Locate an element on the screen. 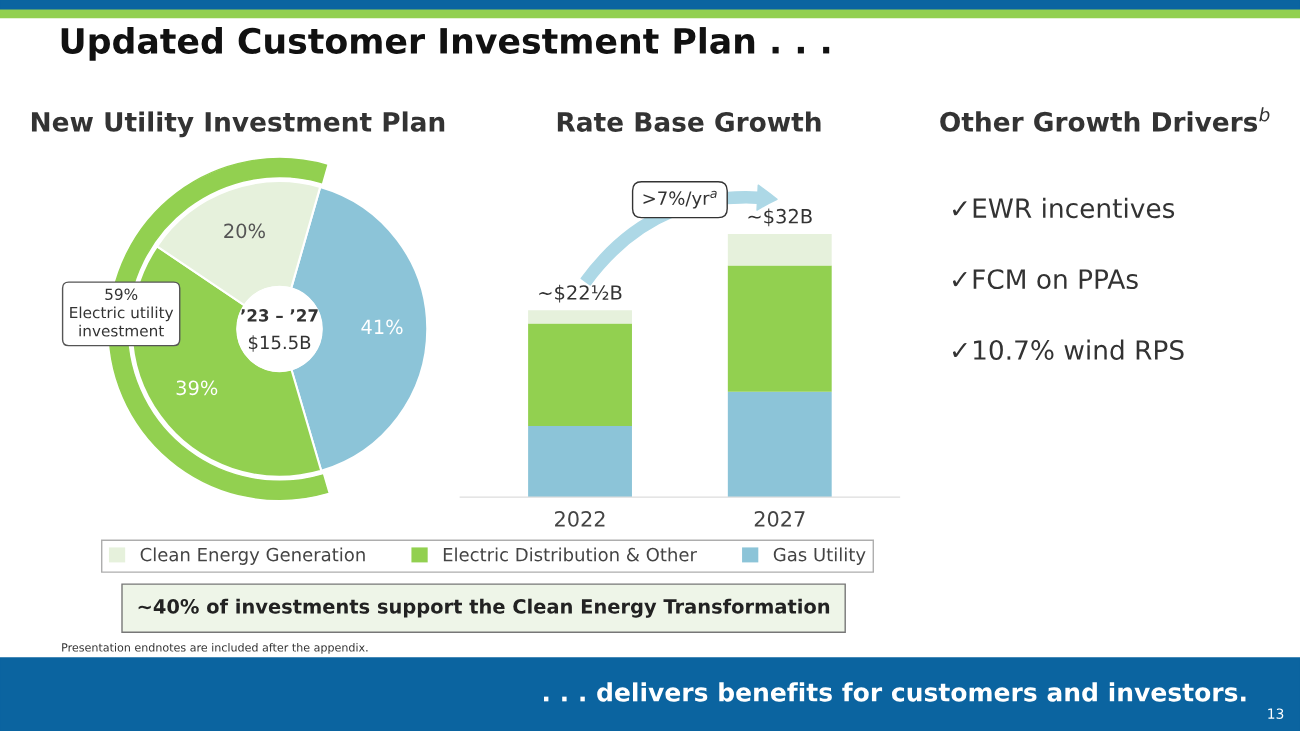  text: $15.5B is located at coordinates (279, 343).